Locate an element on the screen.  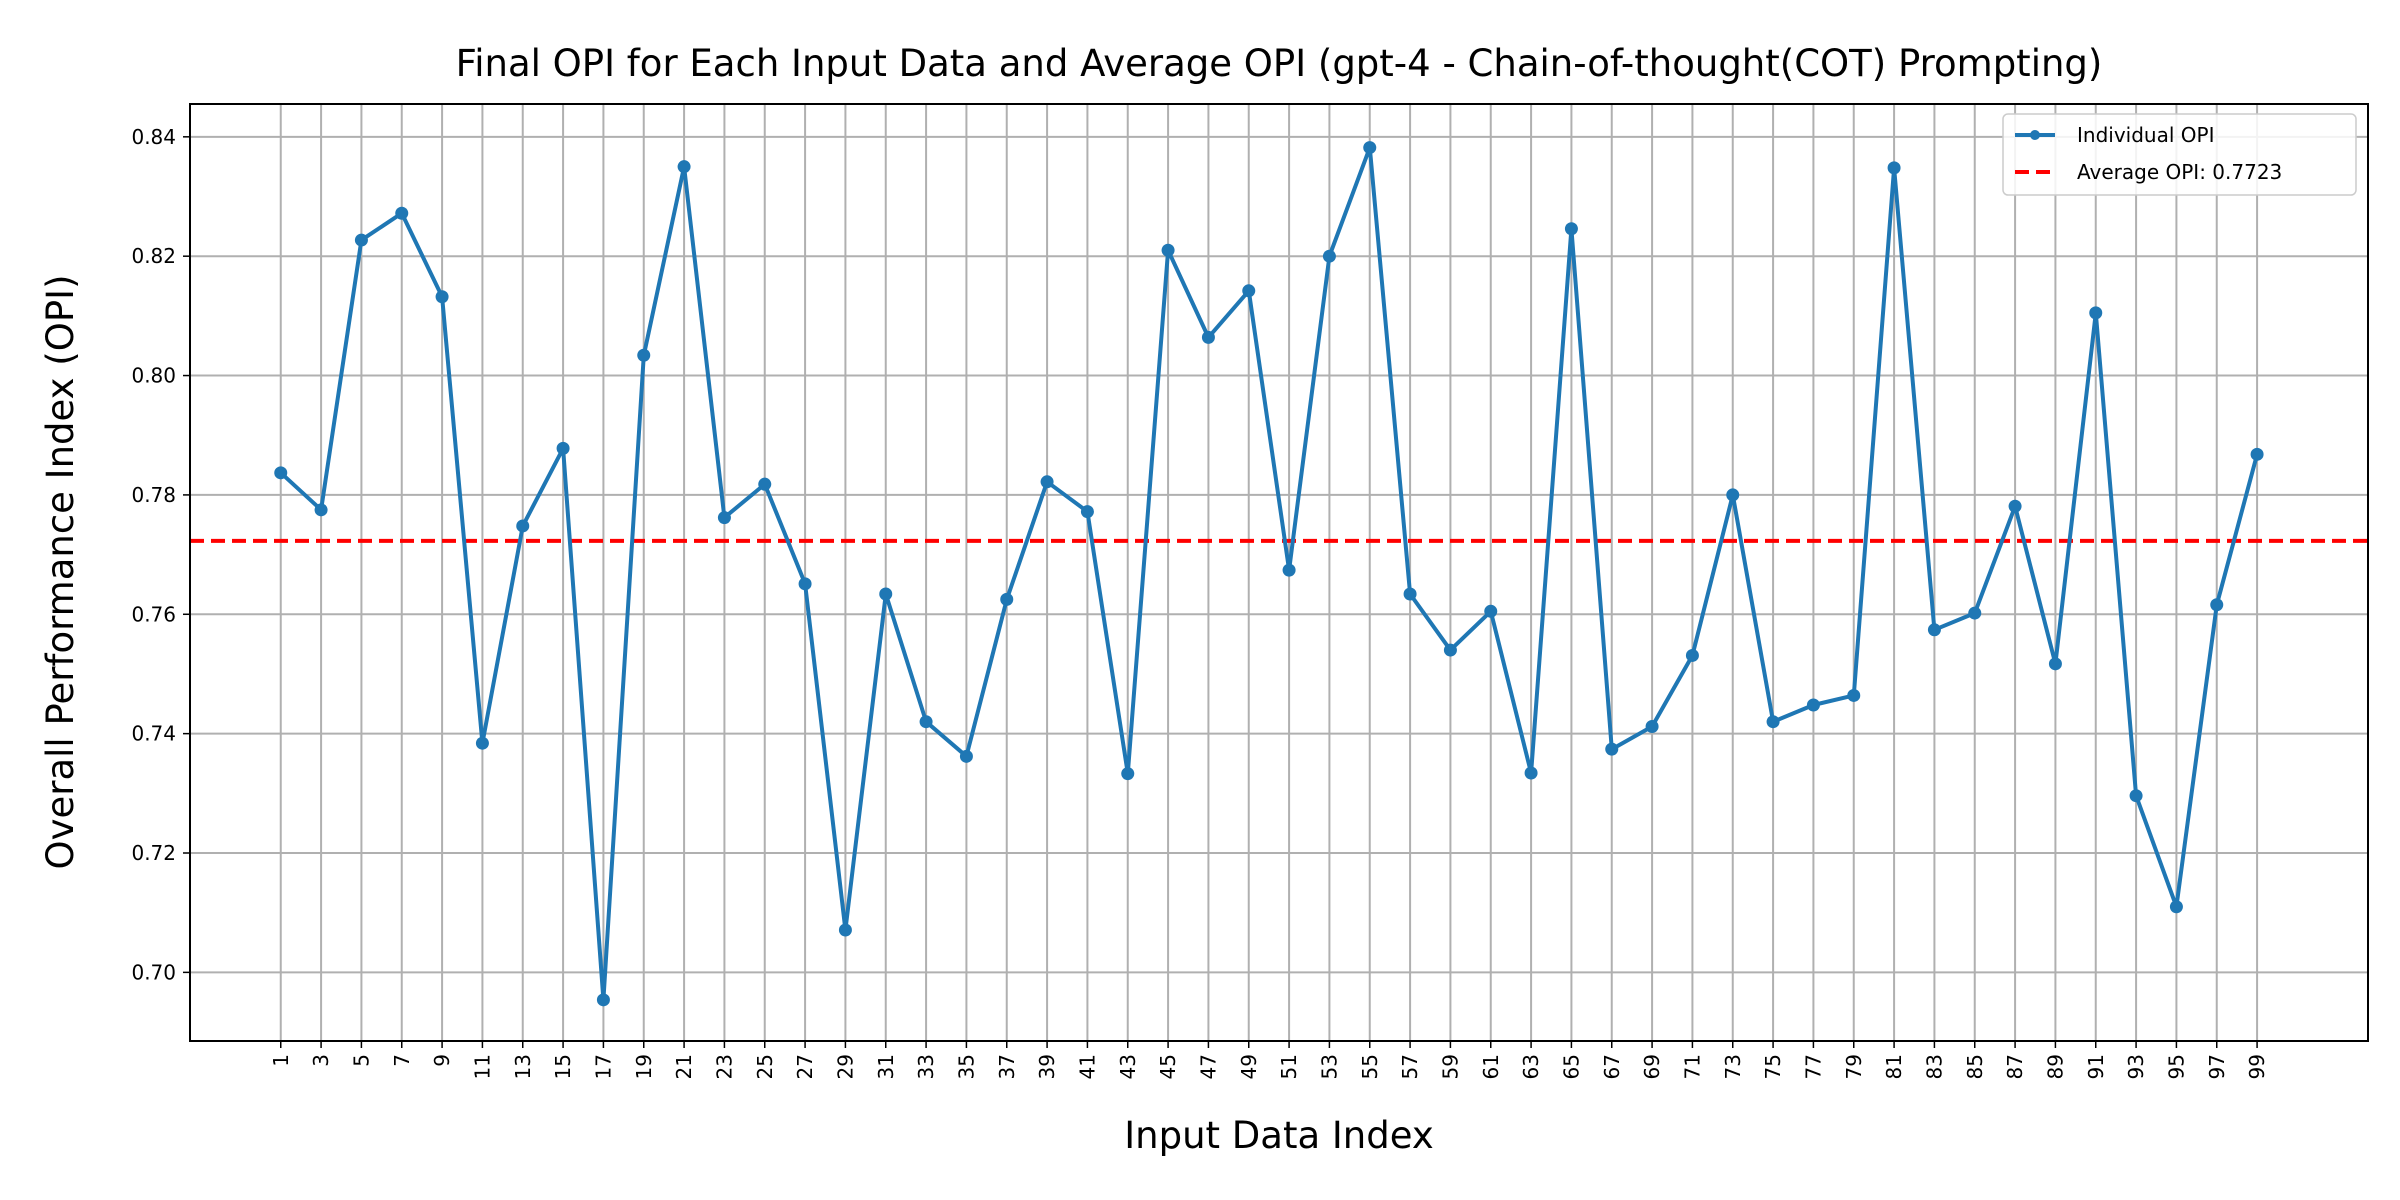
x-tick-label: 93 is located at coordinates (2136, 1066).